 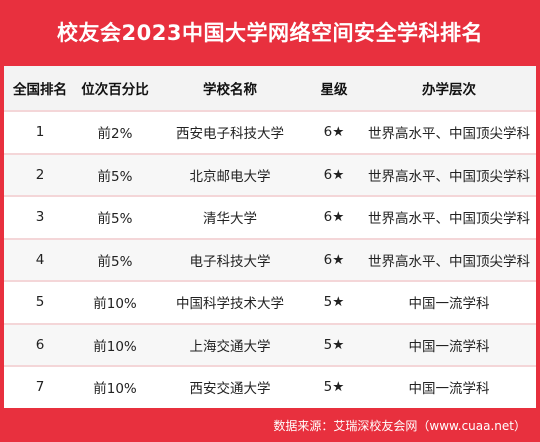 I want to click on cell-school: 清华大学, so click(x=230, y=219).